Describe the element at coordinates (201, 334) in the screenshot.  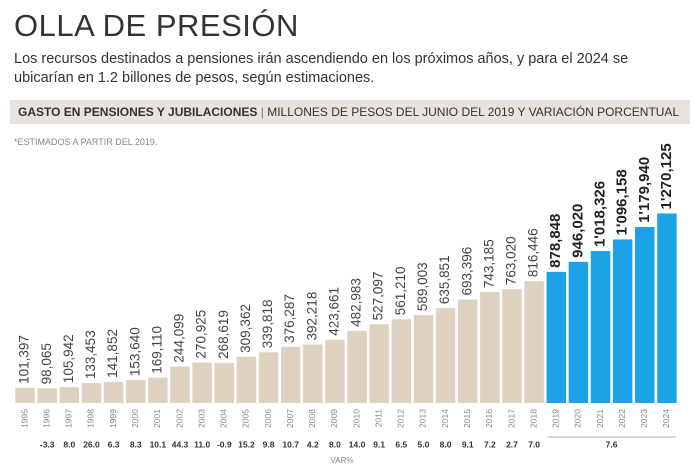
I see `value-label: 270,925` at that location.